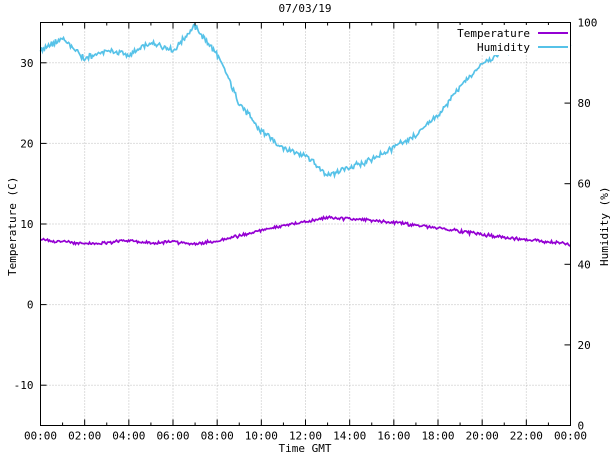  What do you see at coordinates (84, 436) in the screenshot?
I see `x-tick-label: 02:00` at bounding box center [84, 436].